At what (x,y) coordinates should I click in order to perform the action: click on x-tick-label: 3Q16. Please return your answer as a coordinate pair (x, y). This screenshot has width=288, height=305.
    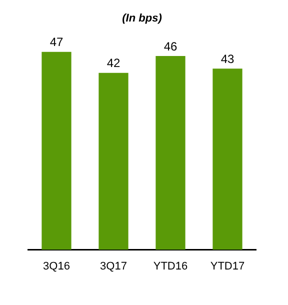
    Looking at the image, I should click on (56, 266).